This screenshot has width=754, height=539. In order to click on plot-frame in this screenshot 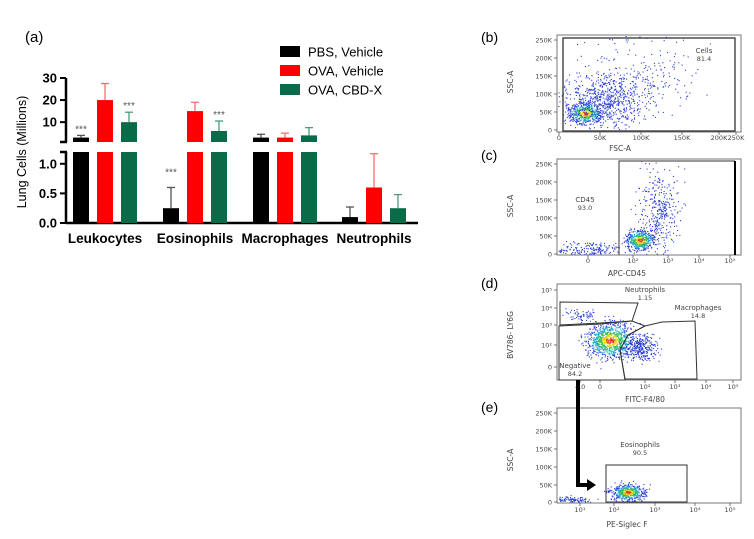, I will do `click(649, 455)`.